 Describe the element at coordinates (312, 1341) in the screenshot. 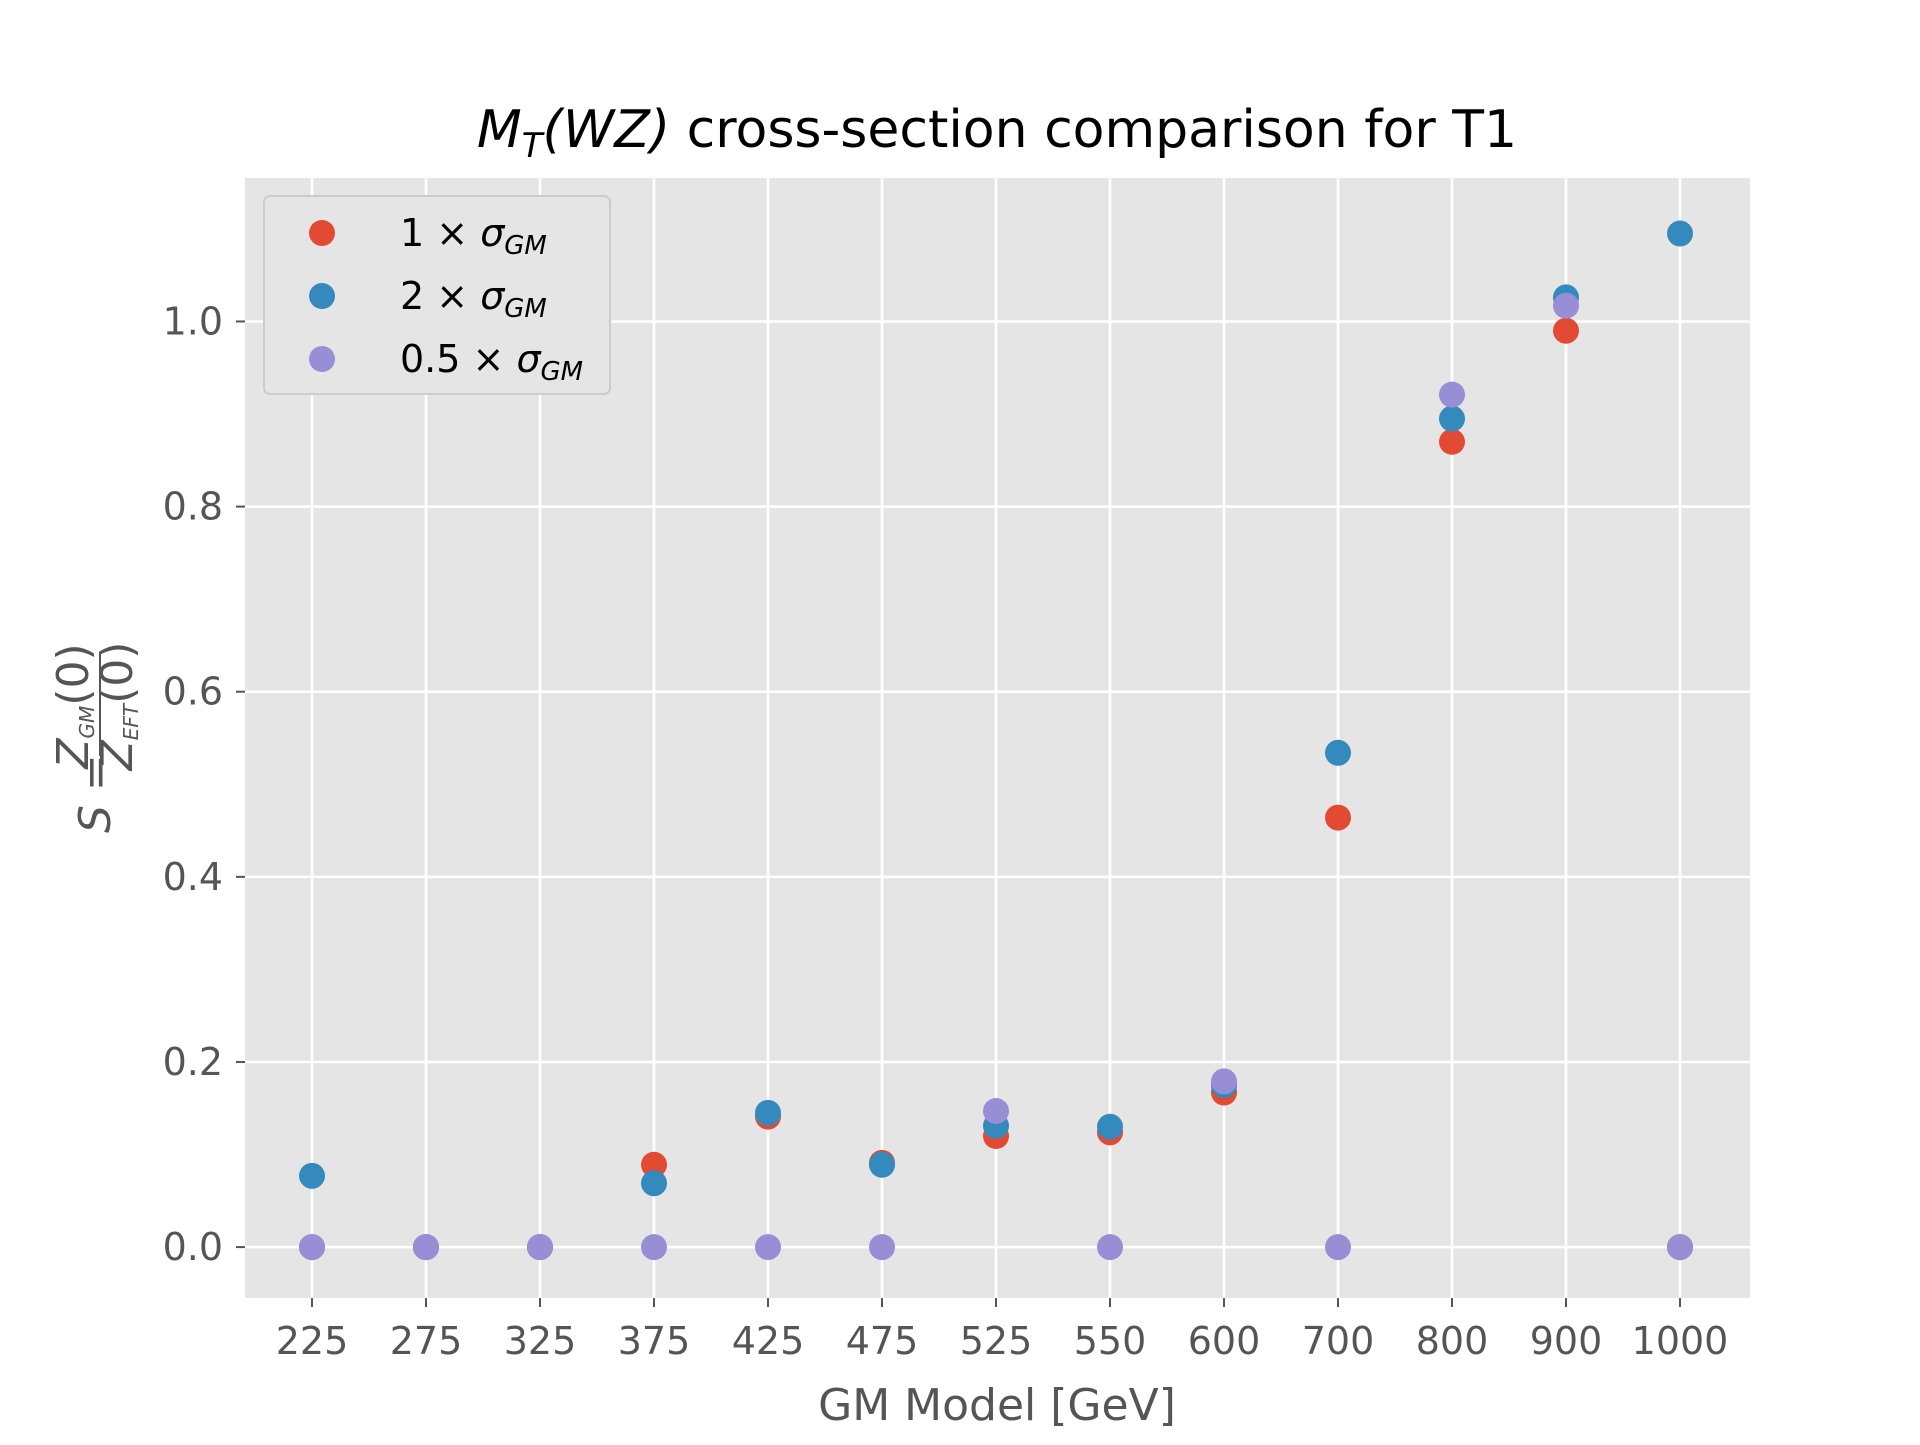

I see `x-tick-label: 225` at that location.